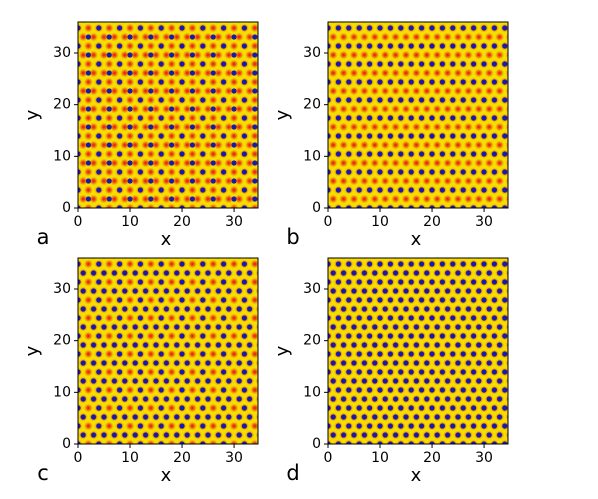 The image size is (598, 499). I want to click on panel-label: c, so click(43, 473).